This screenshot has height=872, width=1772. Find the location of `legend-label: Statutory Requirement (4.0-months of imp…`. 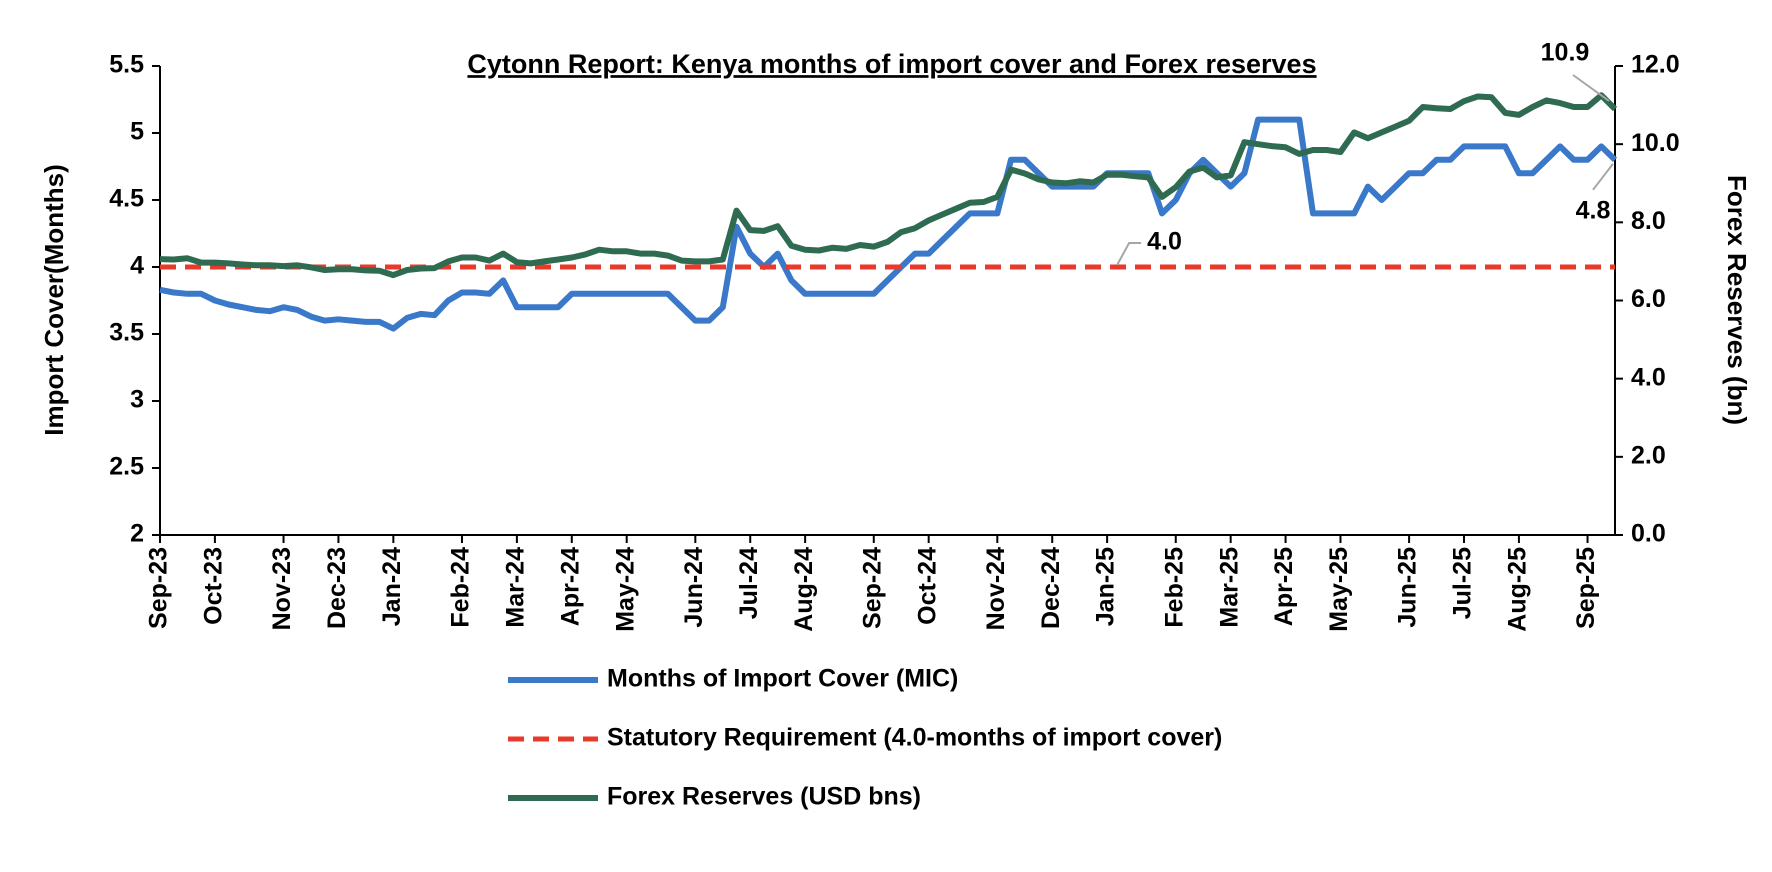

legend-label: Statutory Requirement (4.0-months of imp… is located at coordinates (914, 738).